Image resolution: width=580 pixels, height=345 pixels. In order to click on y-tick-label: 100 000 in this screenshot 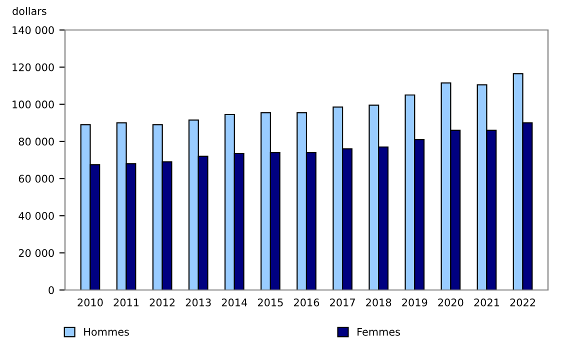, I will do `click(33, 104)`.